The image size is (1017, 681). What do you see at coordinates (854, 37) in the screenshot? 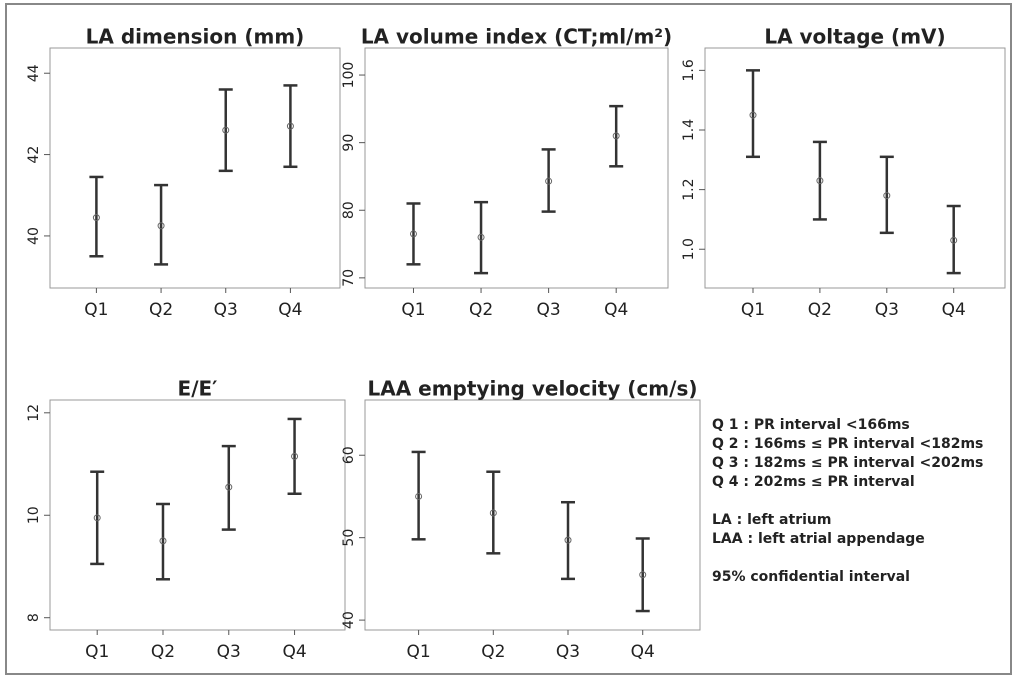
I see `chart-title: LA voltage (mV)` at bounding box center [854, 37].